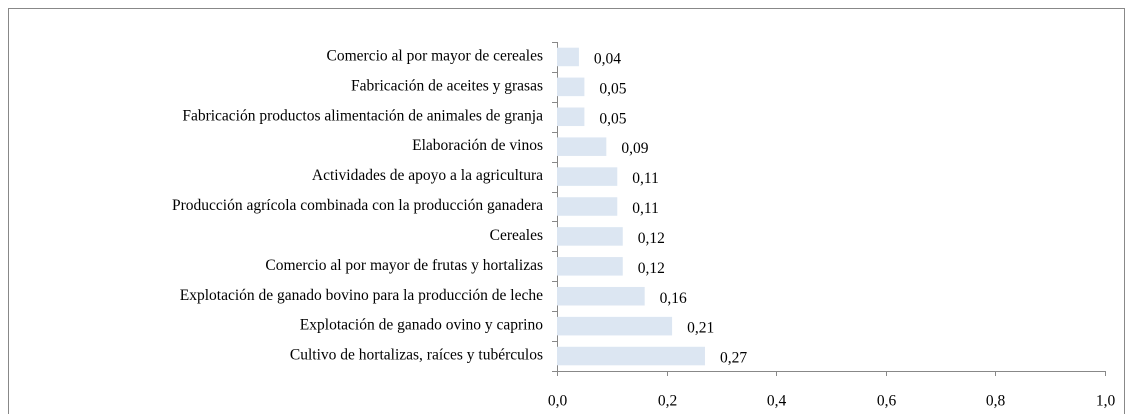 This screenshot has height=414, width=1132. I want to click on y-tick-label: Actividades de apoyo a la agricultura, so click(427, 175).